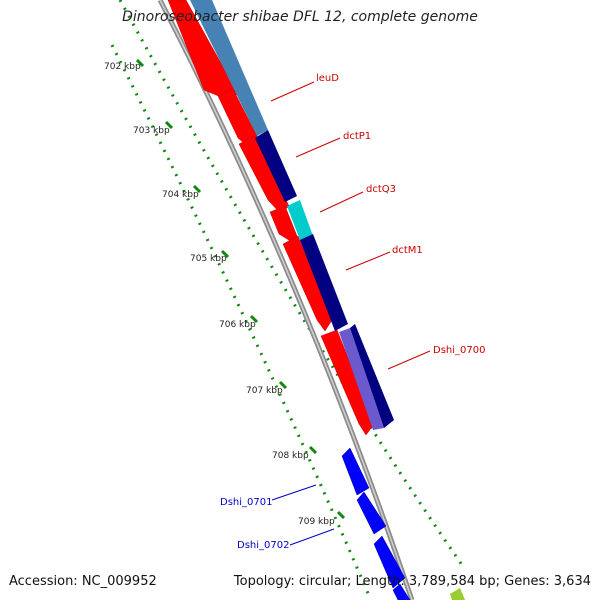 Image resolution: width=600 pixels, height=600 pixels. Describe the element at coordinates (327, 78) in the screenshot. I see `gene-label-leuD: leuD` at that location.